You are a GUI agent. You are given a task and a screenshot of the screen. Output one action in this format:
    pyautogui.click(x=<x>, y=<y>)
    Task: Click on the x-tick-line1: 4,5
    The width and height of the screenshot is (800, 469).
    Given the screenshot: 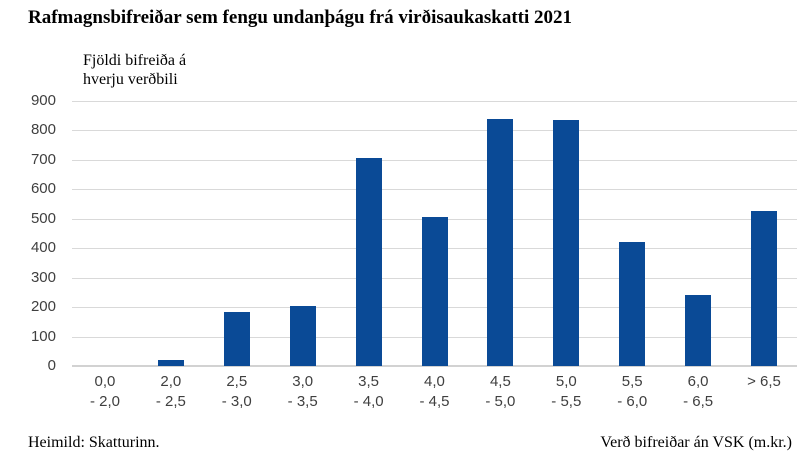 What is the action you would take?
    pyautogui.click(x=500, y=381)
    